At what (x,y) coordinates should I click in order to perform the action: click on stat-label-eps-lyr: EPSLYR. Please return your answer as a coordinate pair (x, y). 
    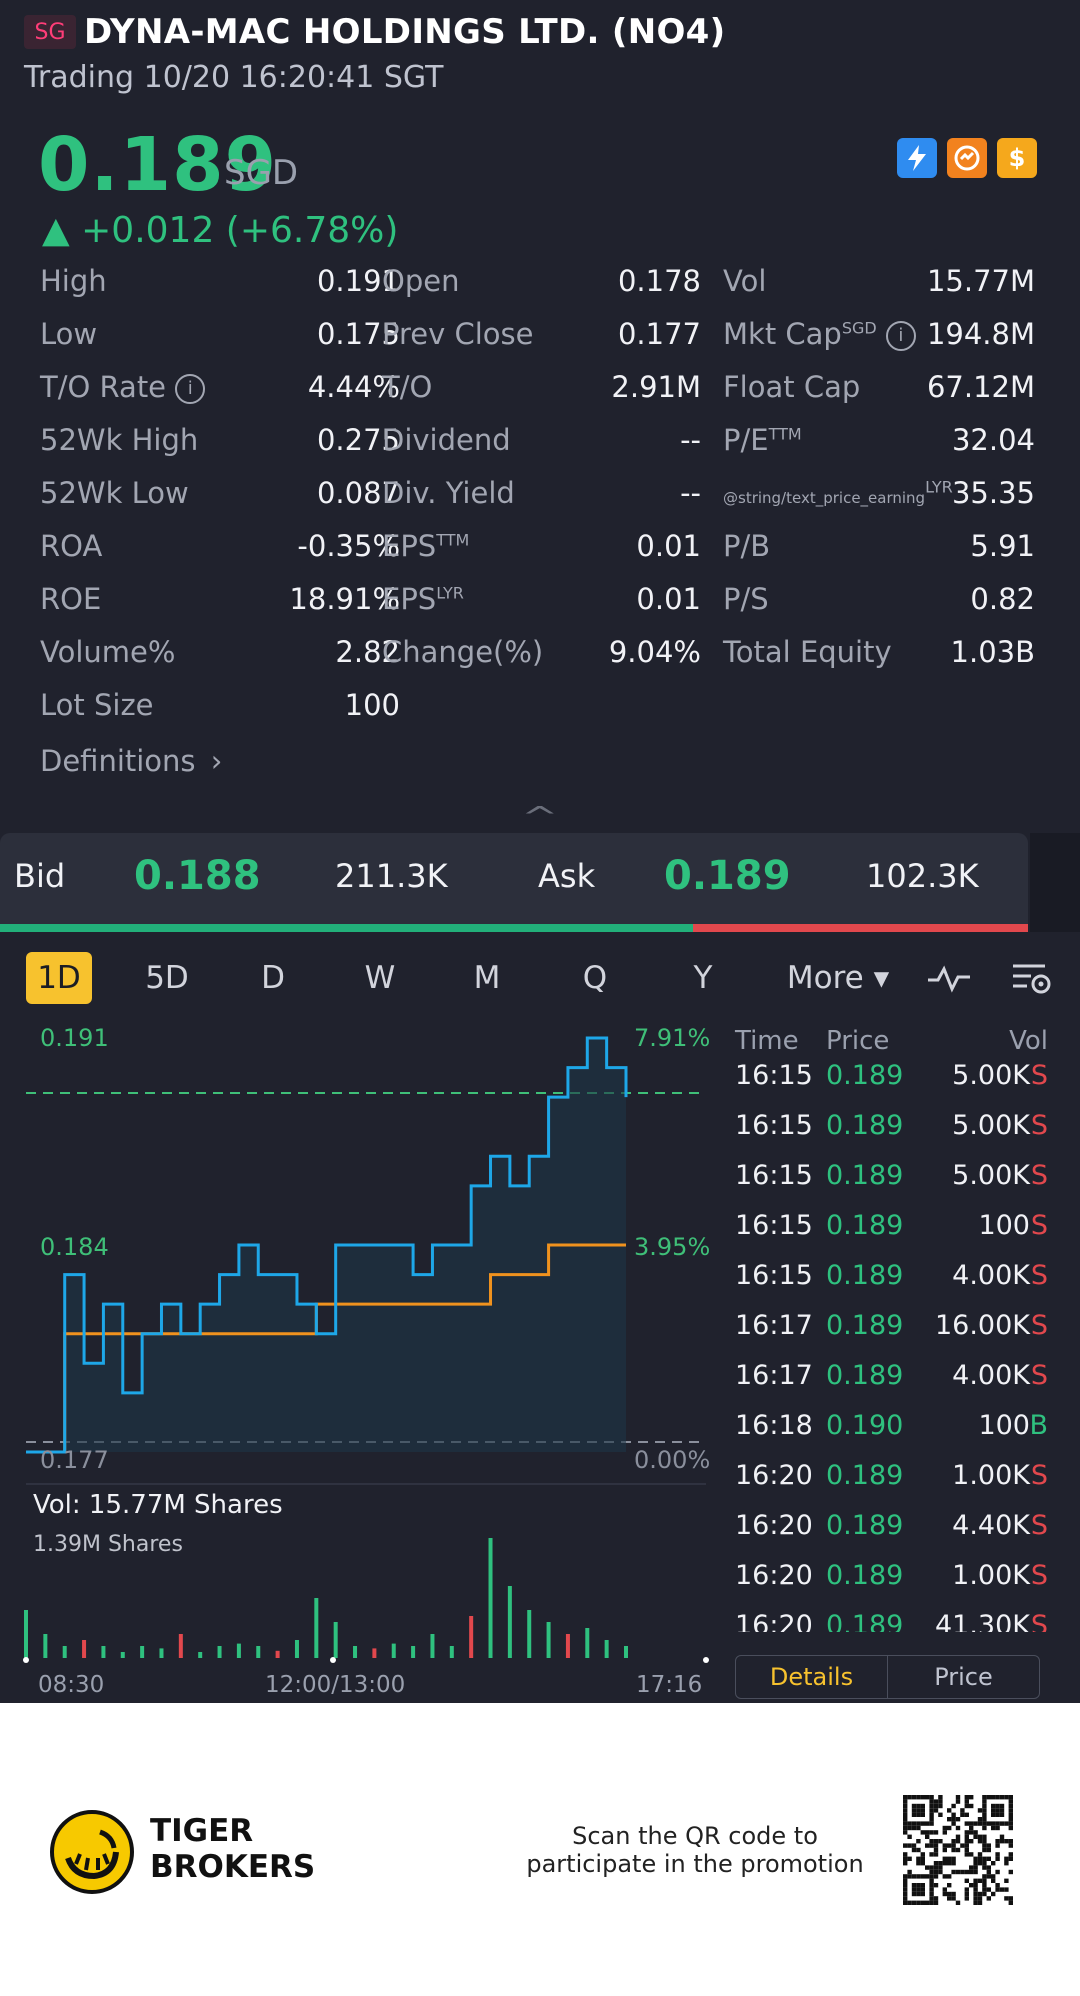
    Looking at the image, I should click on (423, 599).